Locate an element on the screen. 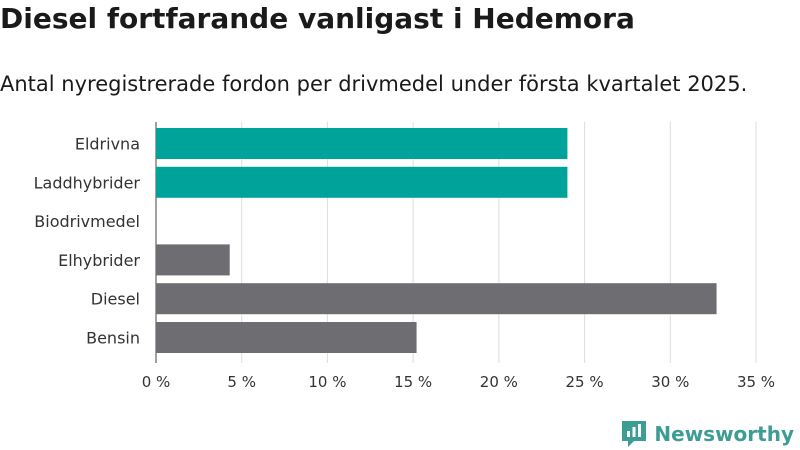 This screenshot has height=450, width=800. category-label-biodrivmedel: Biodrivmedel is located at coordinates (87, 221).